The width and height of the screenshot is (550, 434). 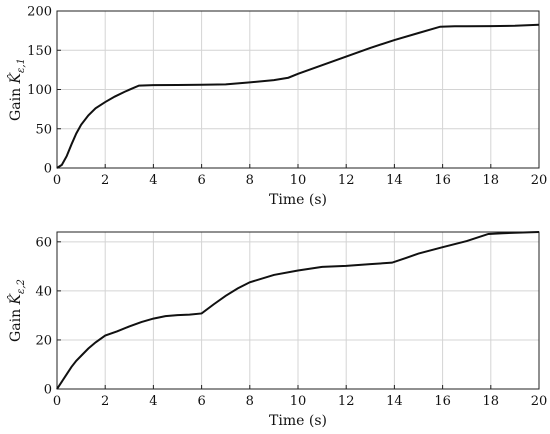 What do you see at coordinates (43, 242) in the screenshot?
I see `y-tick-label: 60` at bounding box center [43, 242].